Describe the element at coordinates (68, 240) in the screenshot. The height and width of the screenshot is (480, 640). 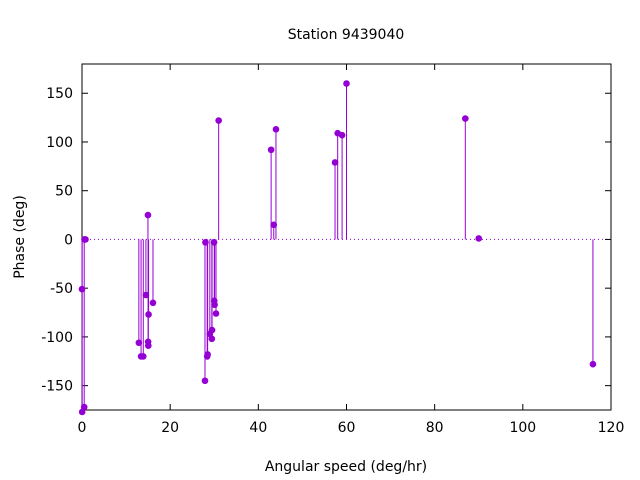
I see `y-tick-label: 0` at that location.